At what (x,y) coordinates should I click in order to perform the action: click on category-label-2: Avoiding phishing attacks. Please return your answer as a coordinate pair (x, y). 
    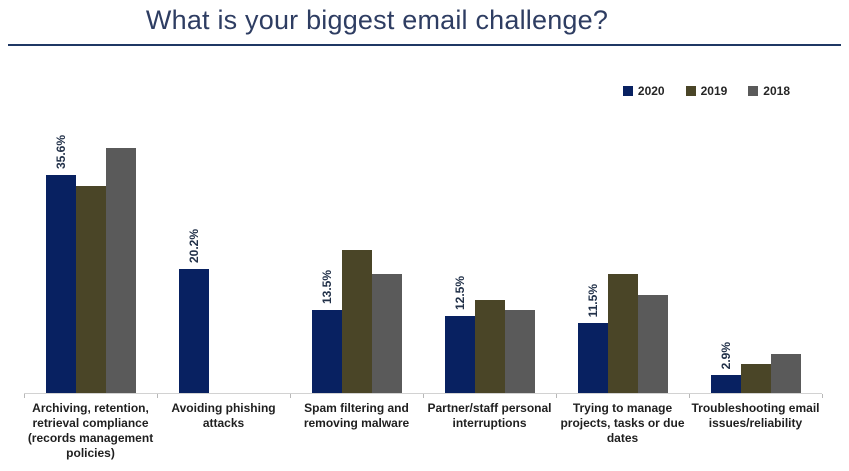
    Looking at the image, I should click on (223, 415).